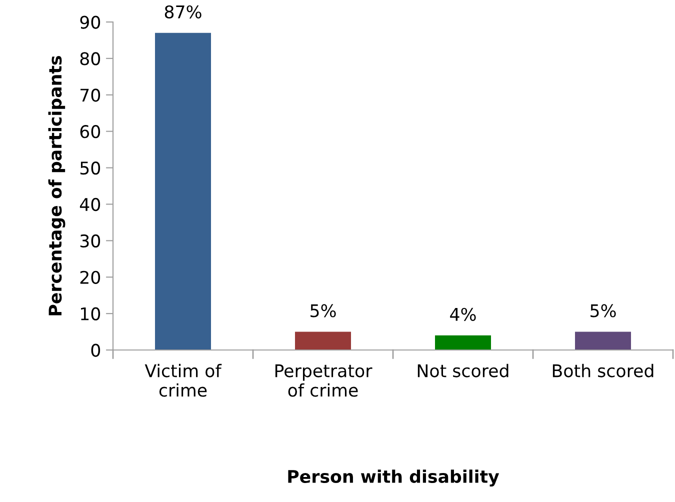 This screenshot has height=502, width=675. What do you see at coordinates (90, 22) in the screenshot?
I see `y-tick-label: 90` at bounding box center [90, 22].